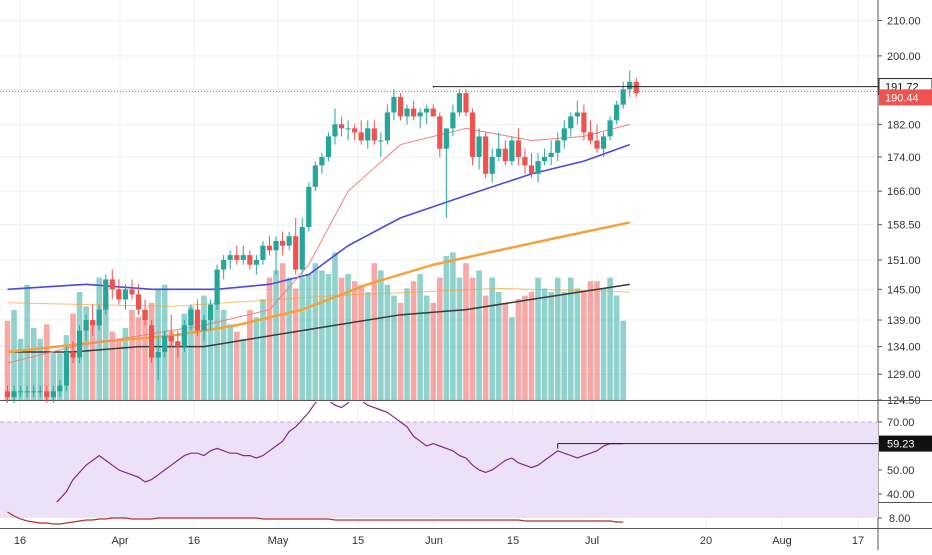  I want to click on price-tick-label: 182.00, so click(904, 125).